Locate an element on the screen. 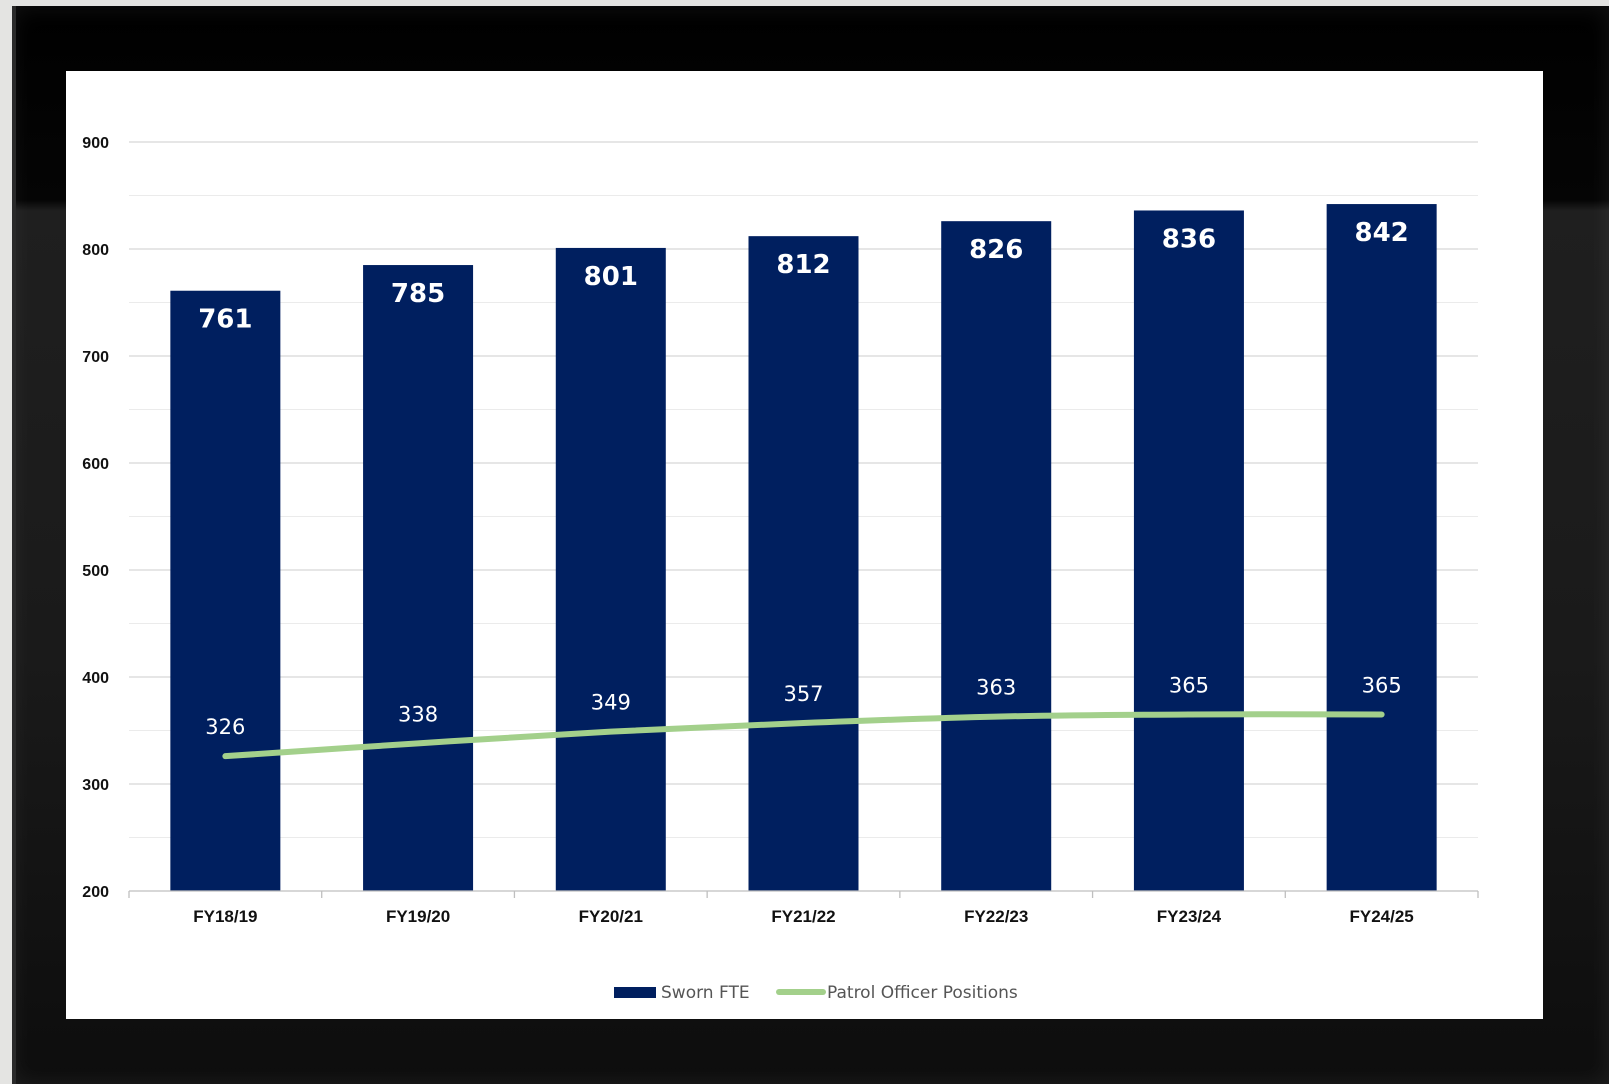 The height and width of the screenshot is (1084, 1609). legend-label-patrol-officer-positions: Patrol Officer Positions is located at coordinates (922, 993).